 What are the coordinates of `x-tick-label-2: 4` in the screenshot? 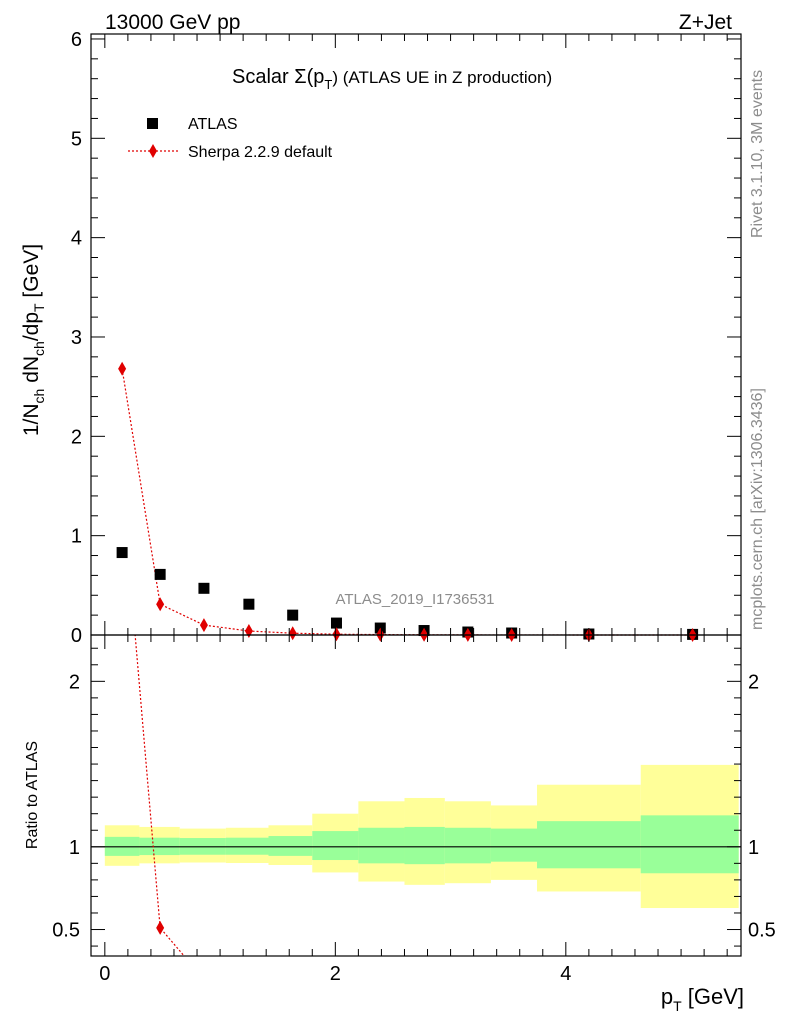 It's located at (565, 974).